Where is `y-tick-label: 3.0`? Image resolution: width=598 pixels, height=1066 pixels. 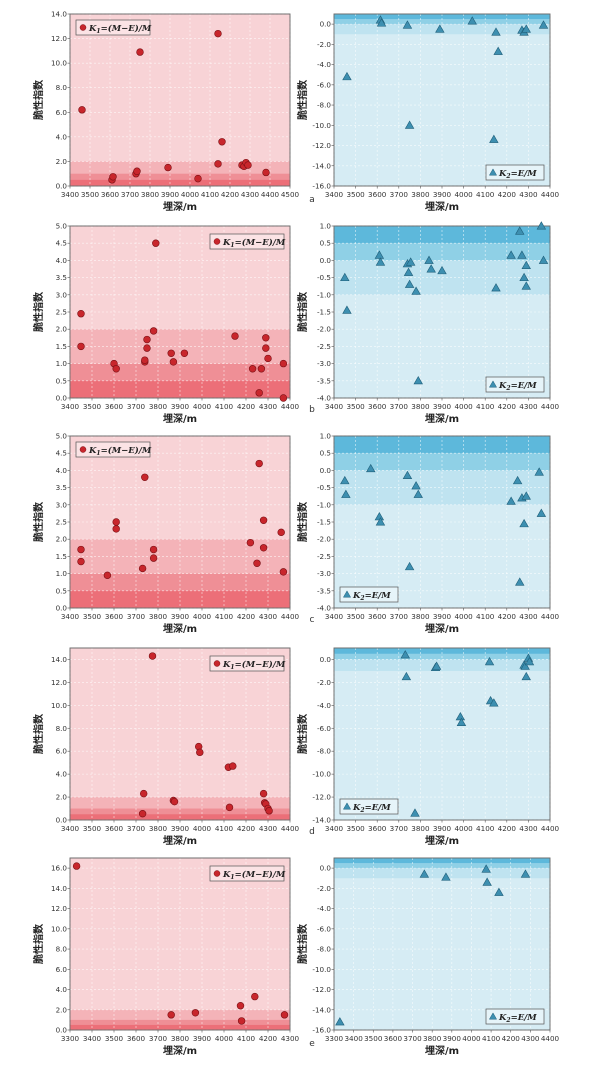 y-tick-label: 3.0 is located at coordinates (62, 294).